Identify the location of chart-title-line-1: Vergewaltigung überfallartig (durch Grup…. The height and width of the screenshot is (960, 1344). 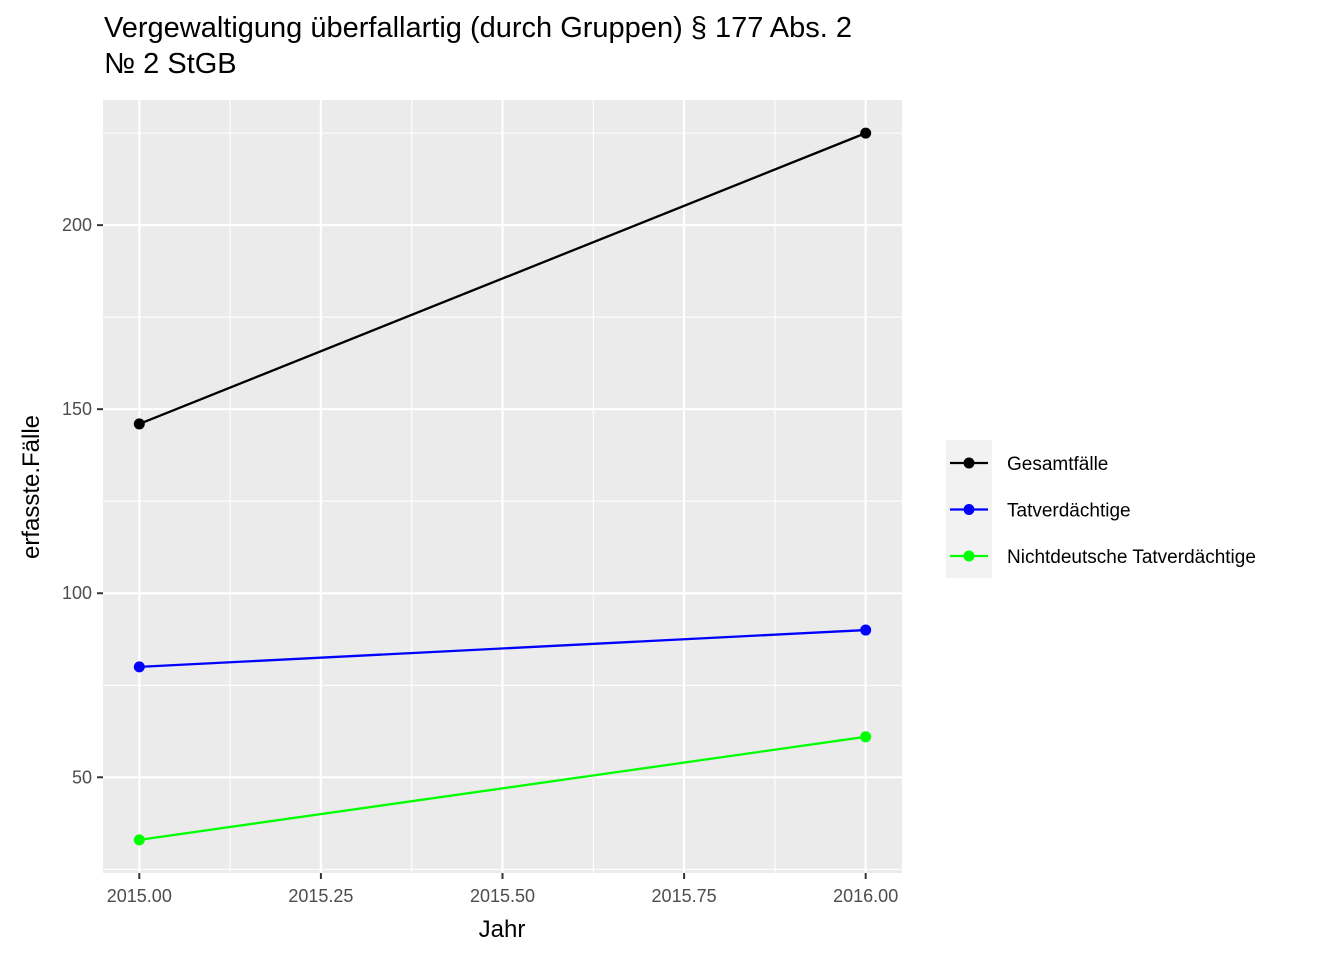
(478, 28).